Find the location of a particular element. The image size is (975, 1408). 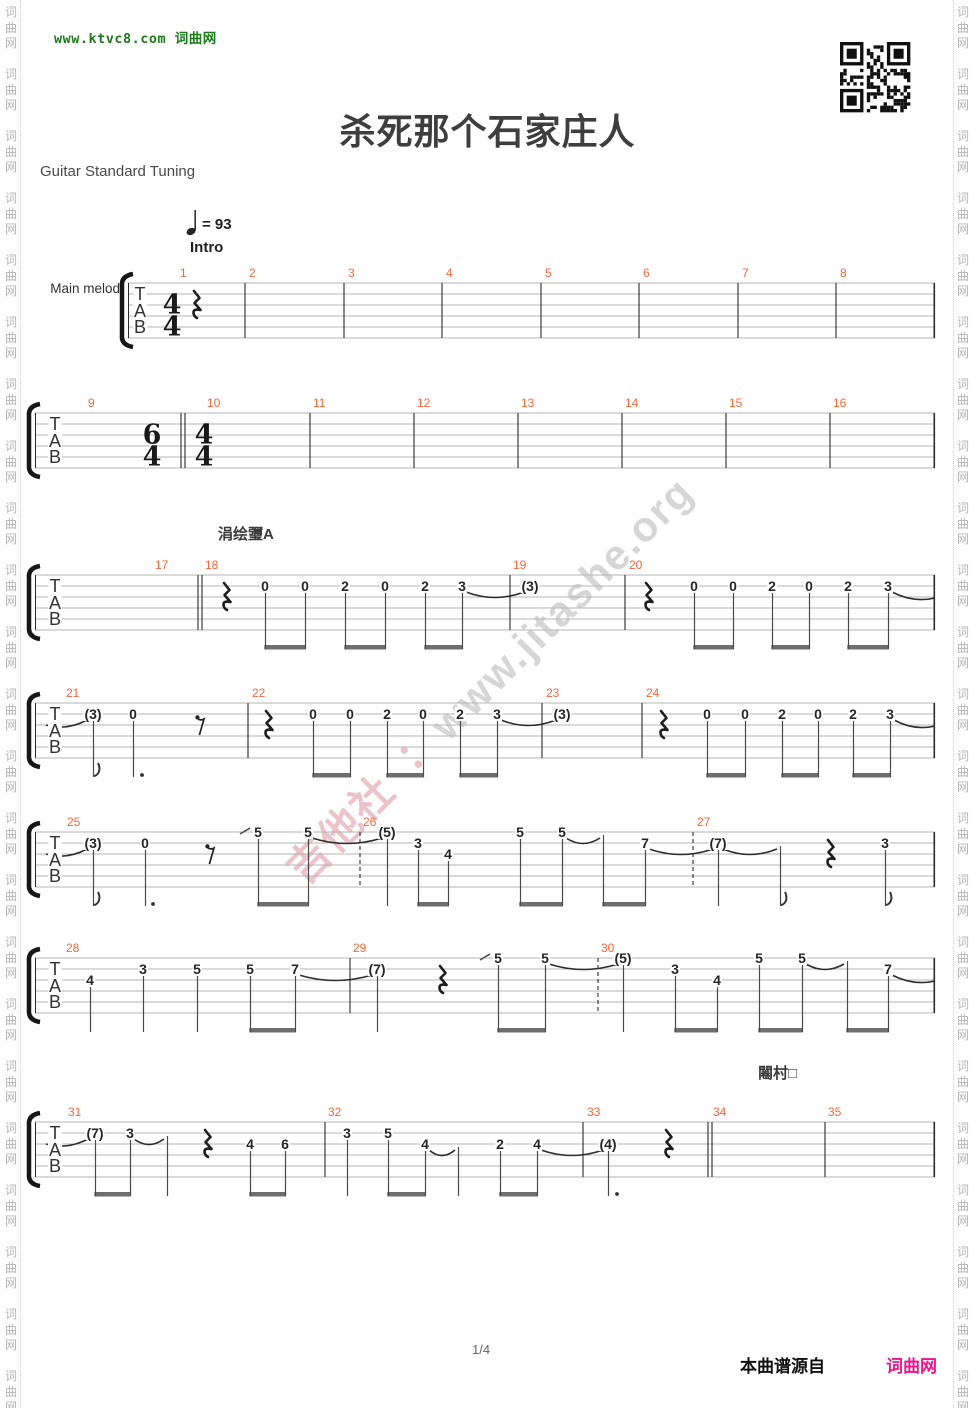

time-signature-numerator: 6 is located at coordinates (152, 435).